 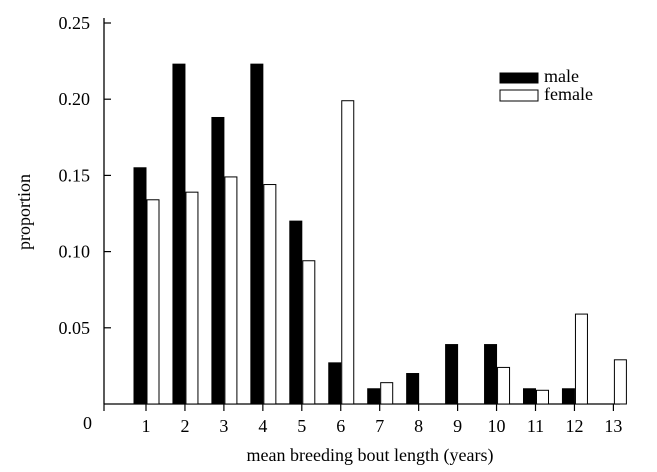 What do you see at coordinates (457, 426) in the screenshot?
I see `x-tick-label: 9` at bounding box center [457, 426].